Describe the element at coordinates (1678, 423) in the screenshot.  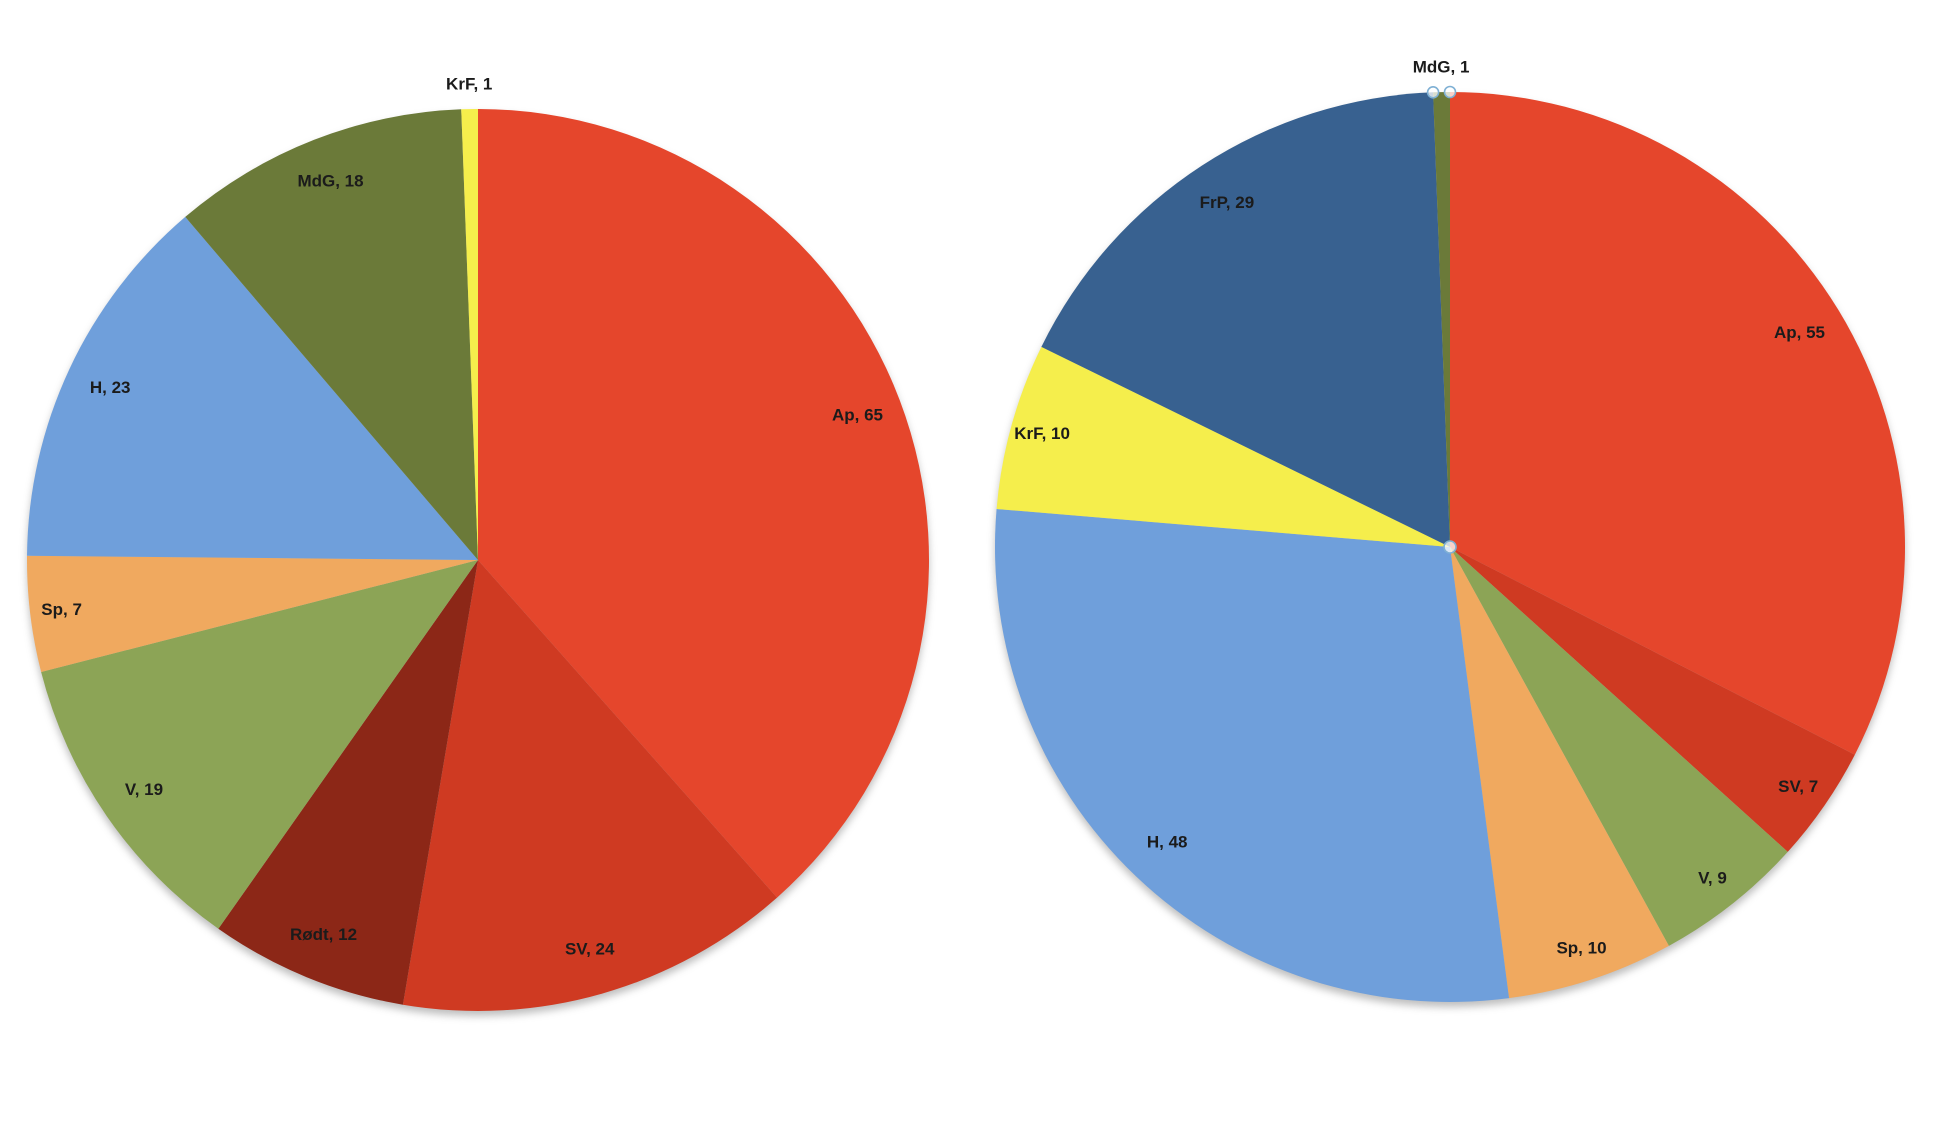
I see `pie-slice-ap` at that location.